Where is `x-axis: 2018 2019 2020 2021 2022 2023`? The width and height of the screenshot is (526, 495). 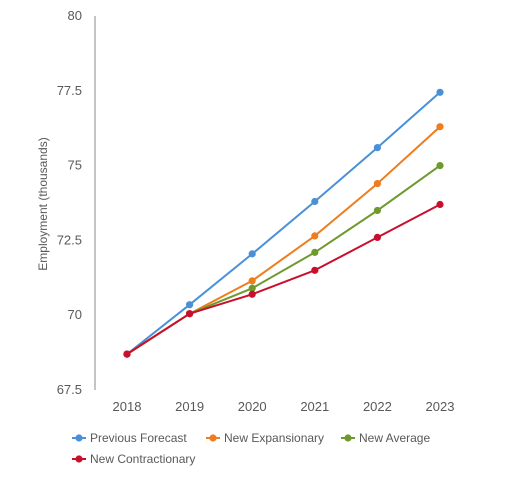 x-axis: 2018 2019 2020 2021 2022 2023 is located at coordinates (284, 406).